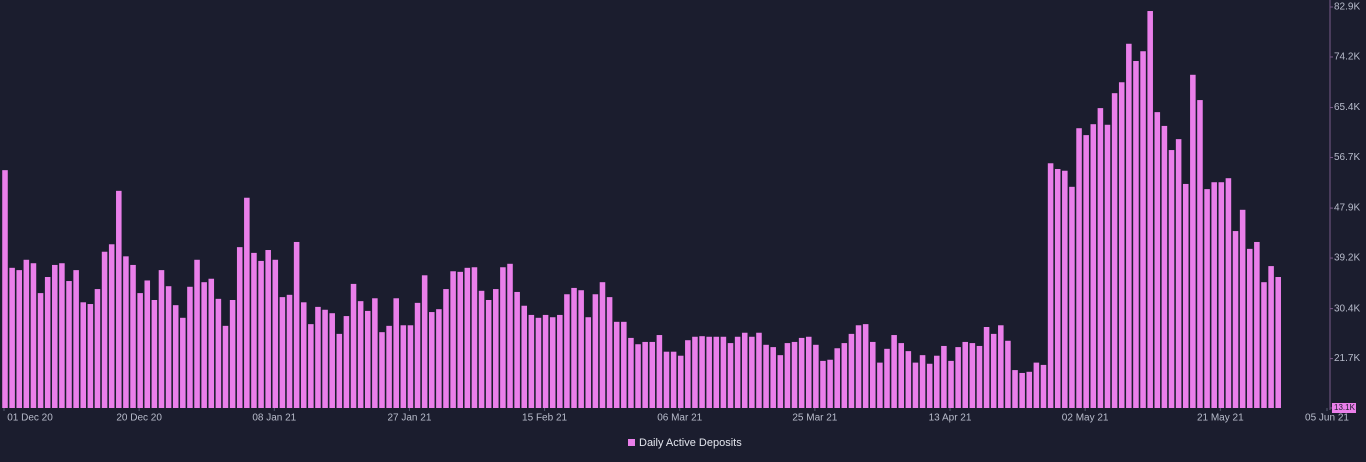  What do you see at coordinates (1085, 418) in the screenshot?
I see `x-tick-label: 02 May 21` at bounding box center [1085, 418].